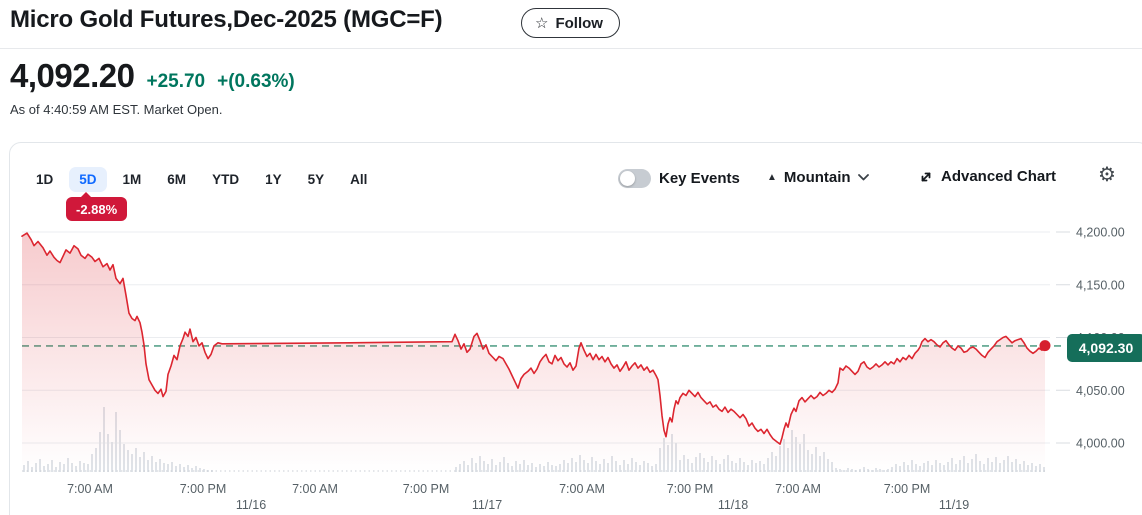  What do you see at coordinates (699, 178) in the screenshot?
I see `key-events-label: Key Events` at bounding box center [699, 178].